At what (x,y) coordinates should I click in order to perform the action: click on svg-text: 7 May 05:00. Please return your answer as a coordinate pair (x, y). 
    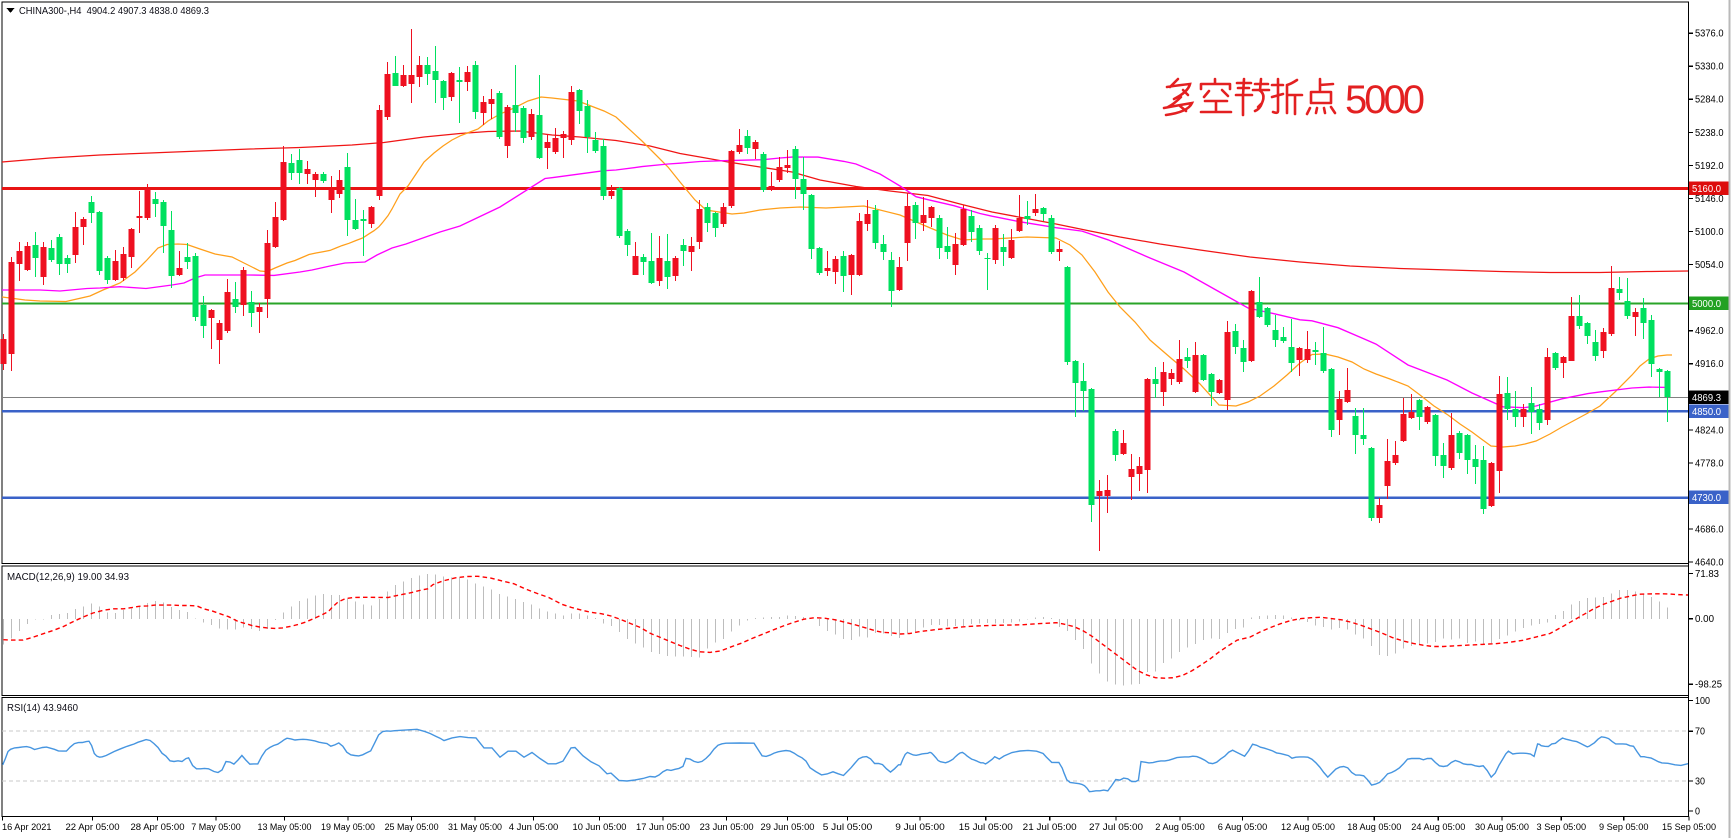
    Looking at the image, I should click on (216, 827).